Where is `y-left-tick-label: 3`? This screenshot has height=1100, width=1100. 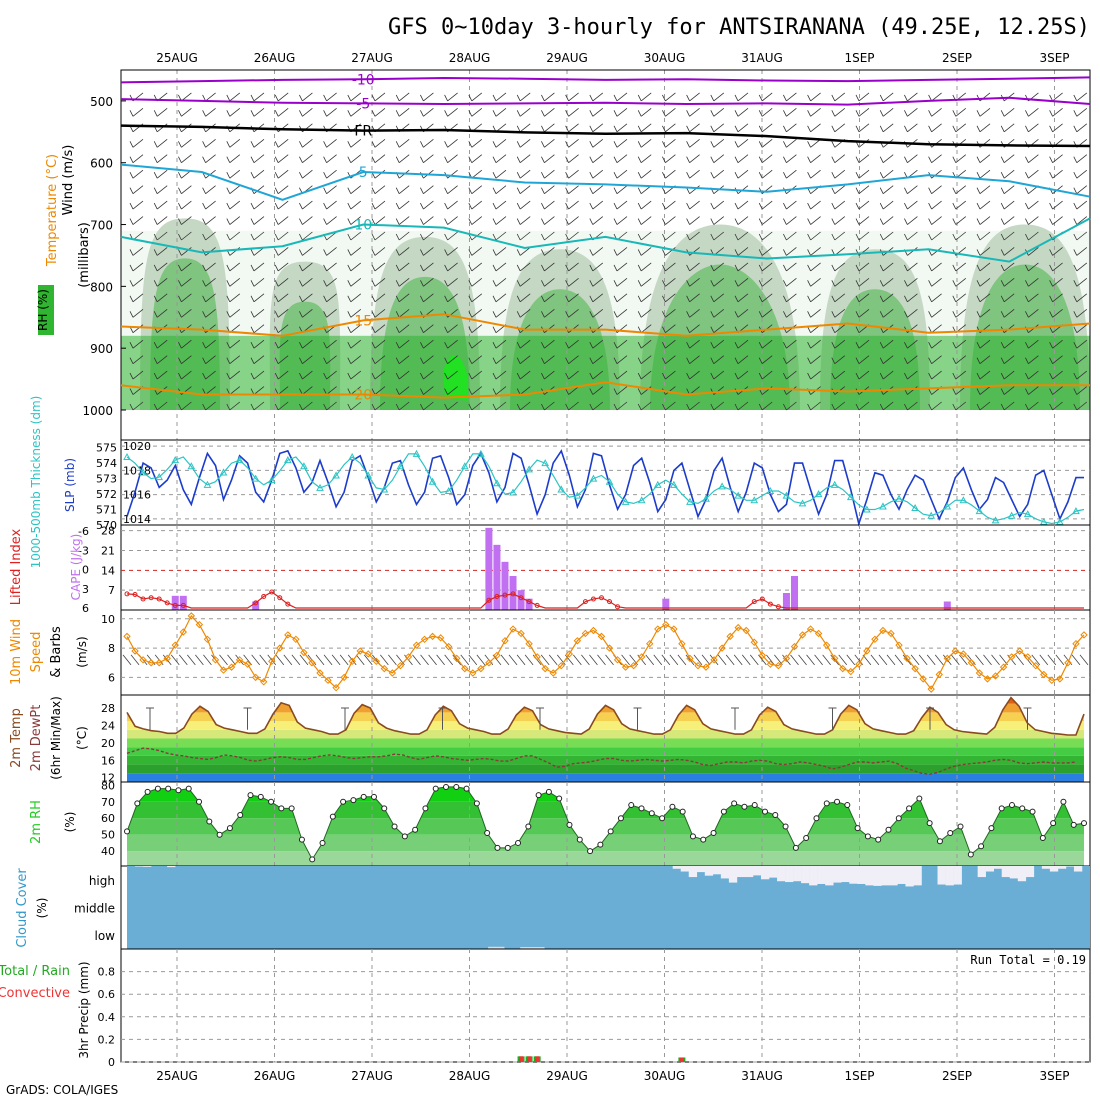
y-left-tick-label: 3 is located at coordinates (85, 589).